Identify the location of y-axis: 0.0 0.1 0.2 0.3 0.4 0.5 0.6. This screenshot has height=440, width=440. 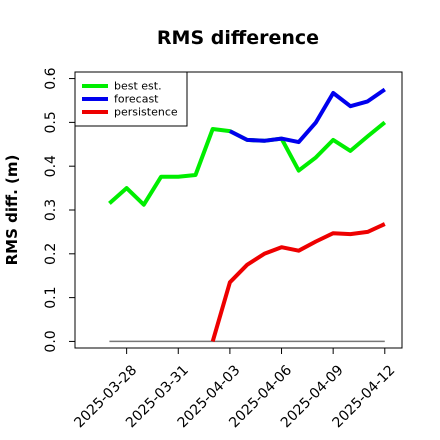
(59, 210).